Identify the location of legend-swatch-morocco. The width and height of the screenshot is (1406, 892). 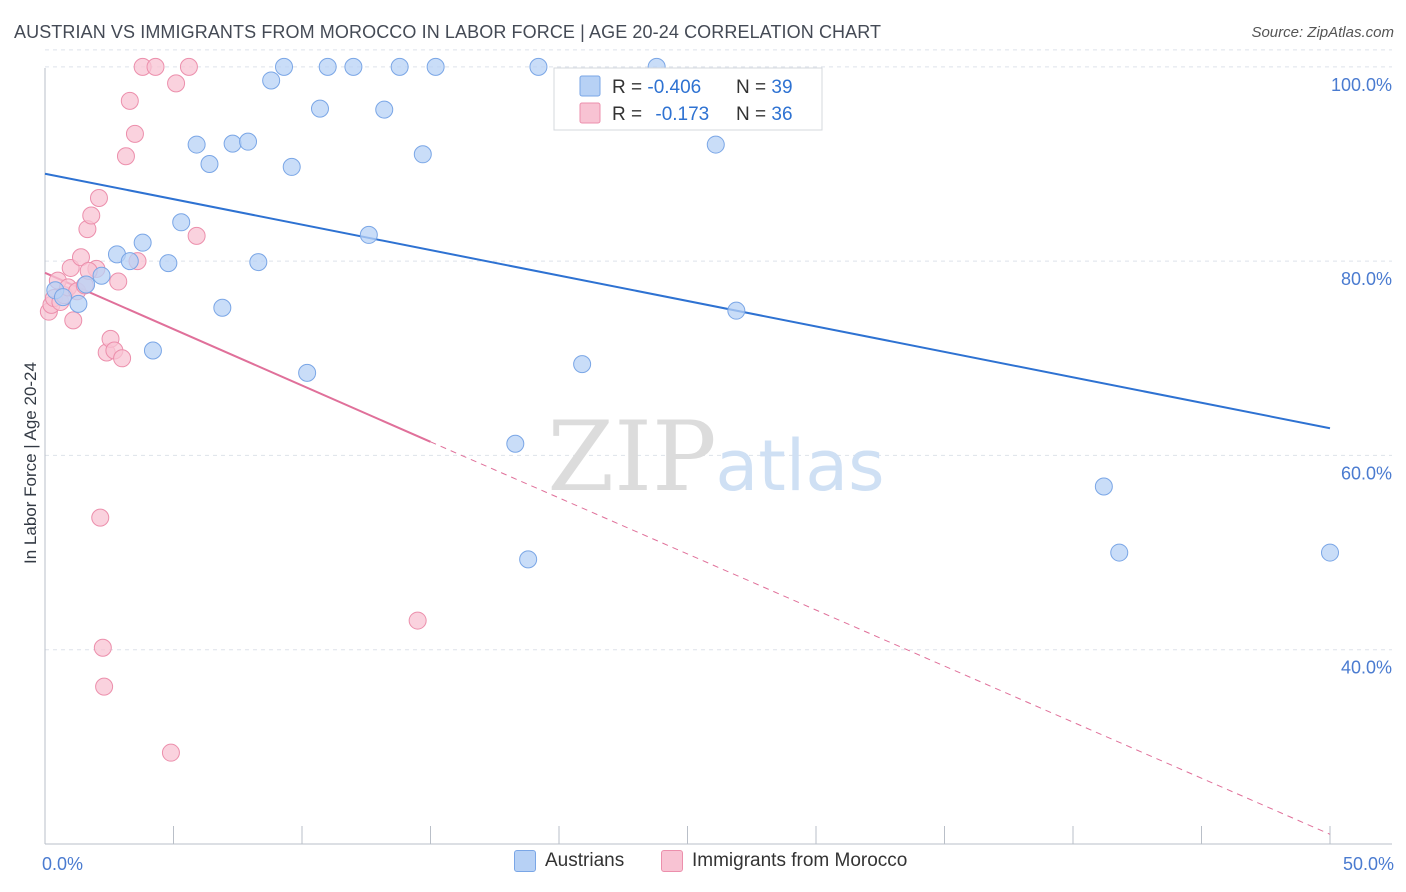
(590, 113).